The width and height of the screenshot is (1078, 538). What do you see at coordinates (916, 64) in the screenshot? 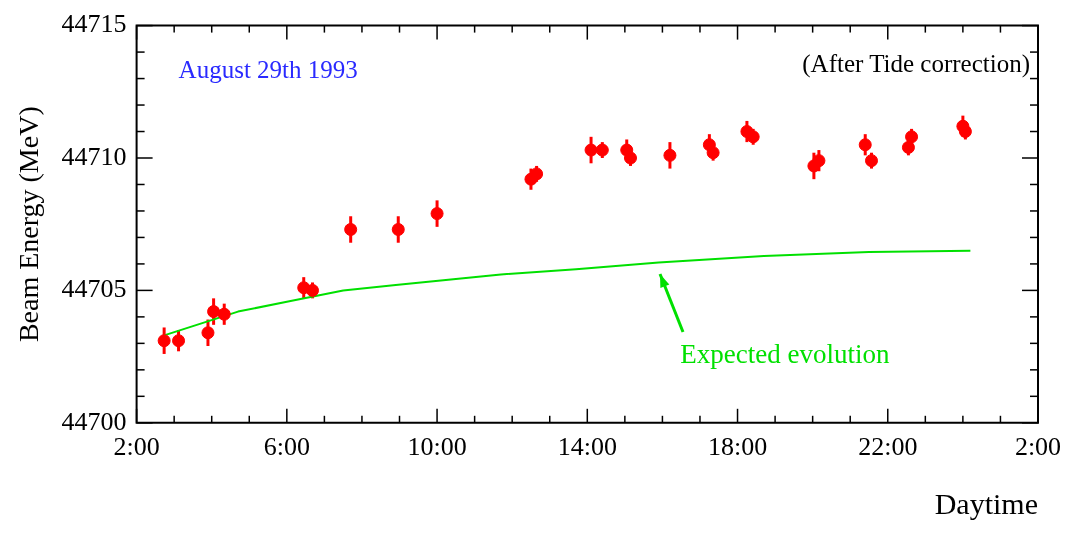
I see `annotation: (After Tide correction)` at bounding box center [916, 64].